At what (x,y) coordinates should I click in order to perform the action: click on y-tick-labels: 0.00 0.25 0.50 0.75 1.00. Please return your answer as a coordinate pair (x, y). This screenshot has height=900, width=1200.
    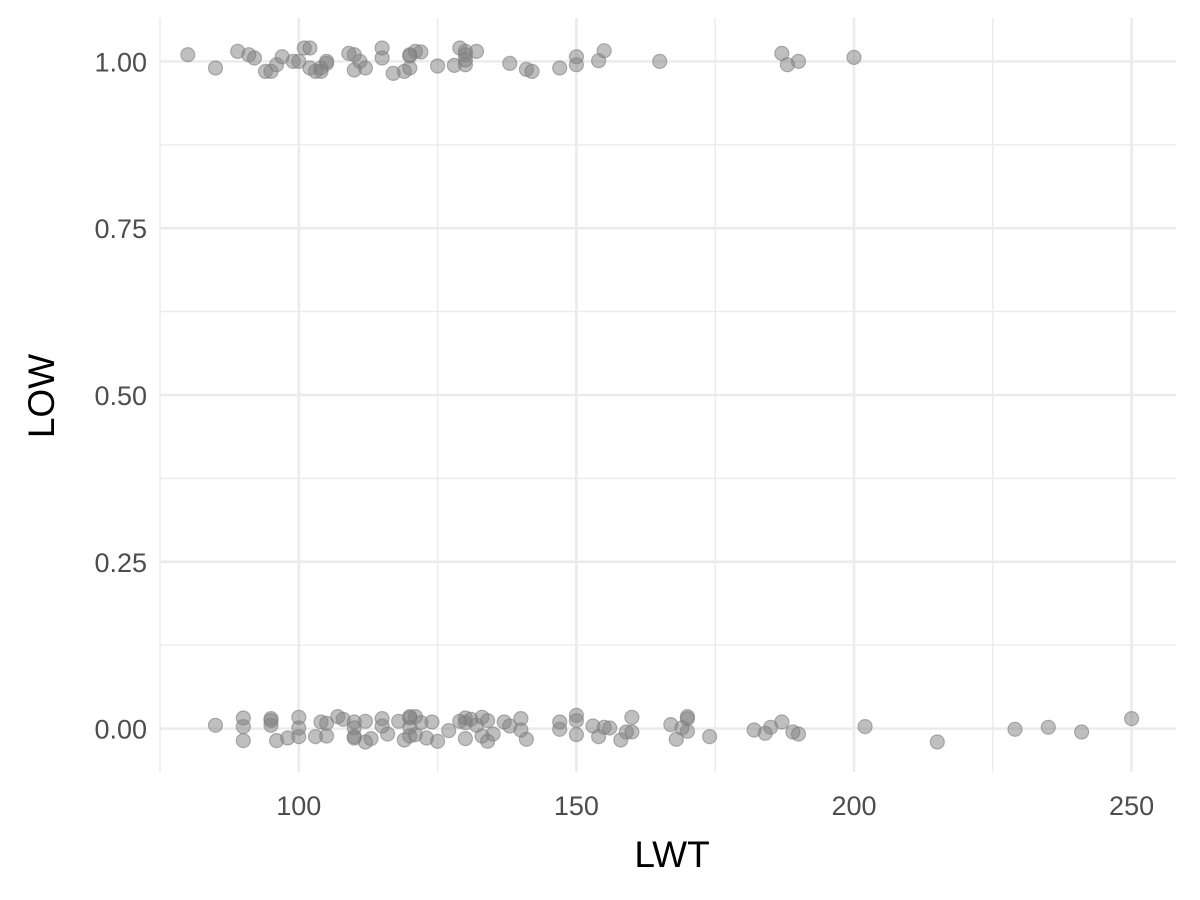
    Looking at the image, I should click on (120, 395).